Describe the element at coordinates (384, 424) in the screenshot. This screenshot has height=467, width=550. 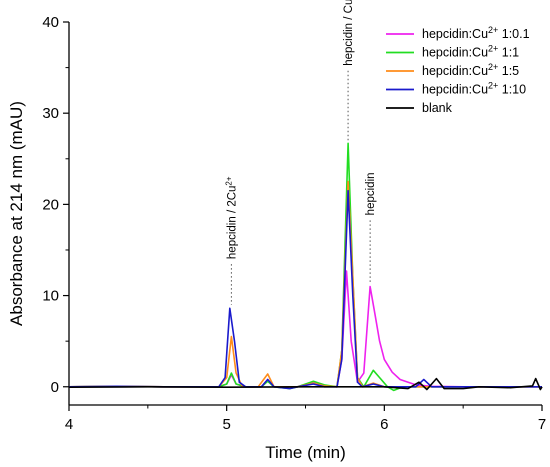
I see `x-tick-label: 6` at that location.